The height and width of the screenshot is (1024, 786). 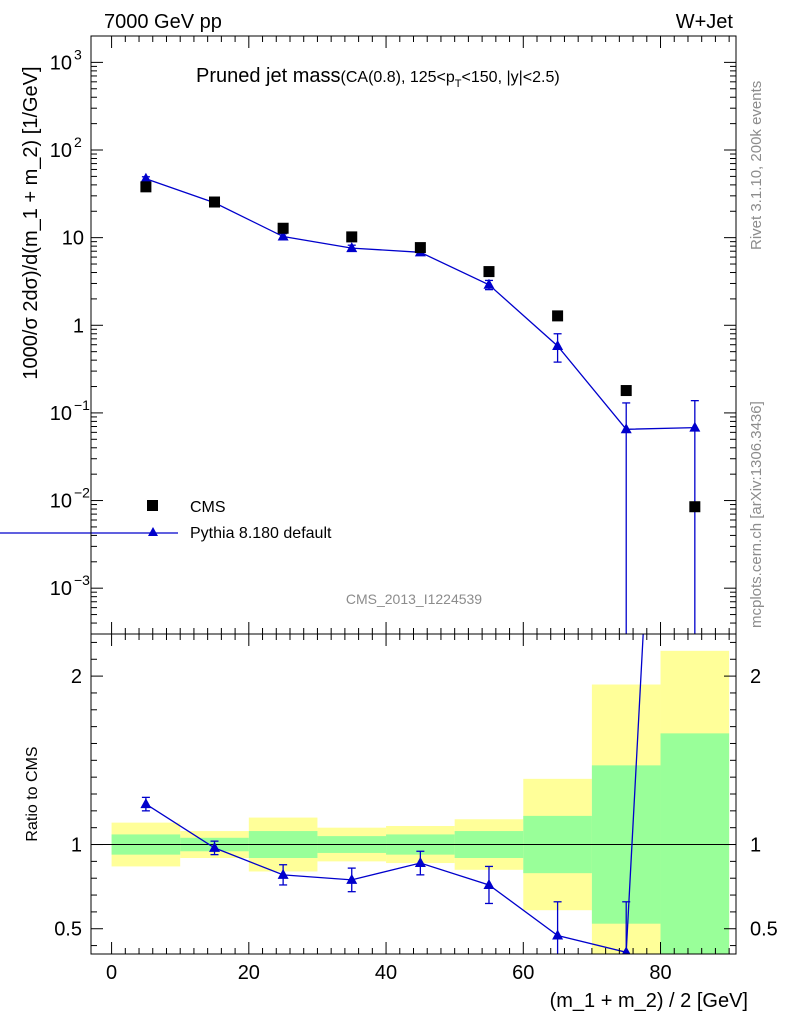 What do you see at coordinates (152, 505) in the screenshot?
I see `legend-cms-marker` at bounding box center [152, 505].